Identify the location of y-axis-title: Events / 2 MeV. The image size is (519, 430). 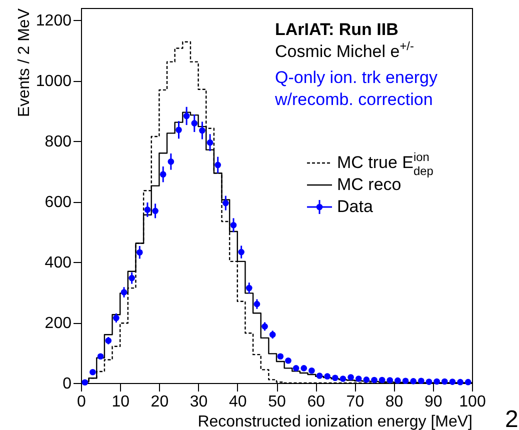
(24, 62).